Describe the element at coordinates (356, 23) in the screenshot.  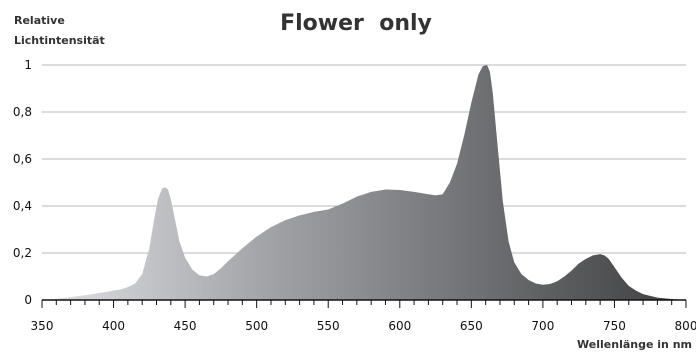
I see `chart-title: Flower only` at that location.